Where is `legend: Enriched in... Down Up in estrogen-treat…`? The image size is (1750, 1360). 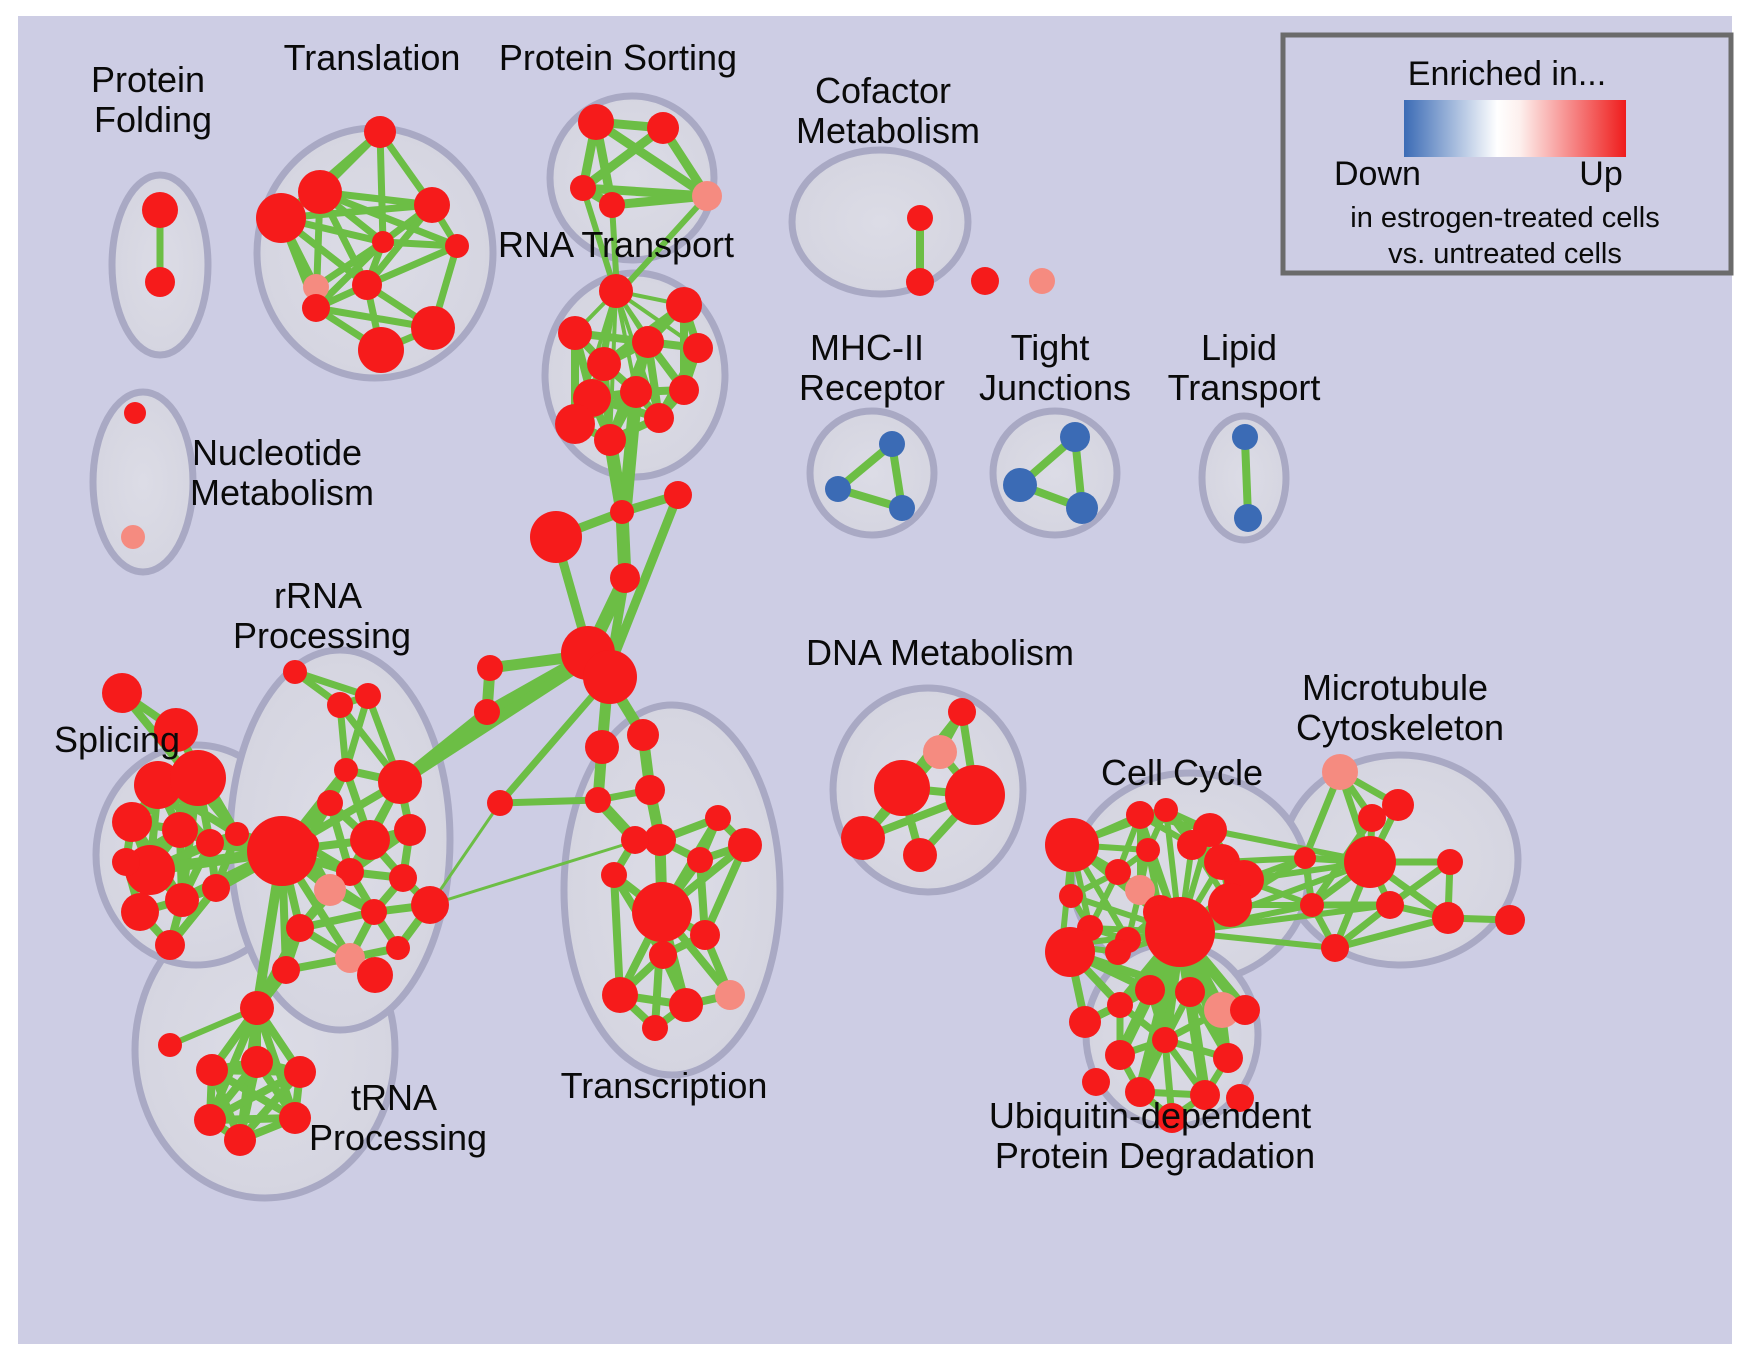 legend: Enriched in... Down Up in estrogen-treat… is located at coordinates (1507, 154).